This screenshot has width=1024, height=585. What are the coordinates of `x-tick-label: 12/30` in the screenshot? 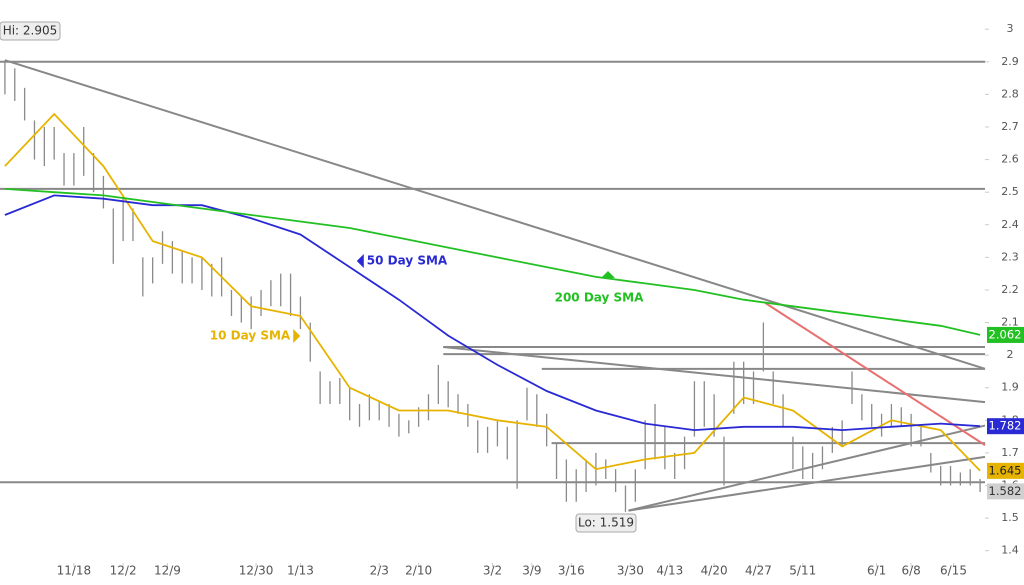 It's located at (256, 571).